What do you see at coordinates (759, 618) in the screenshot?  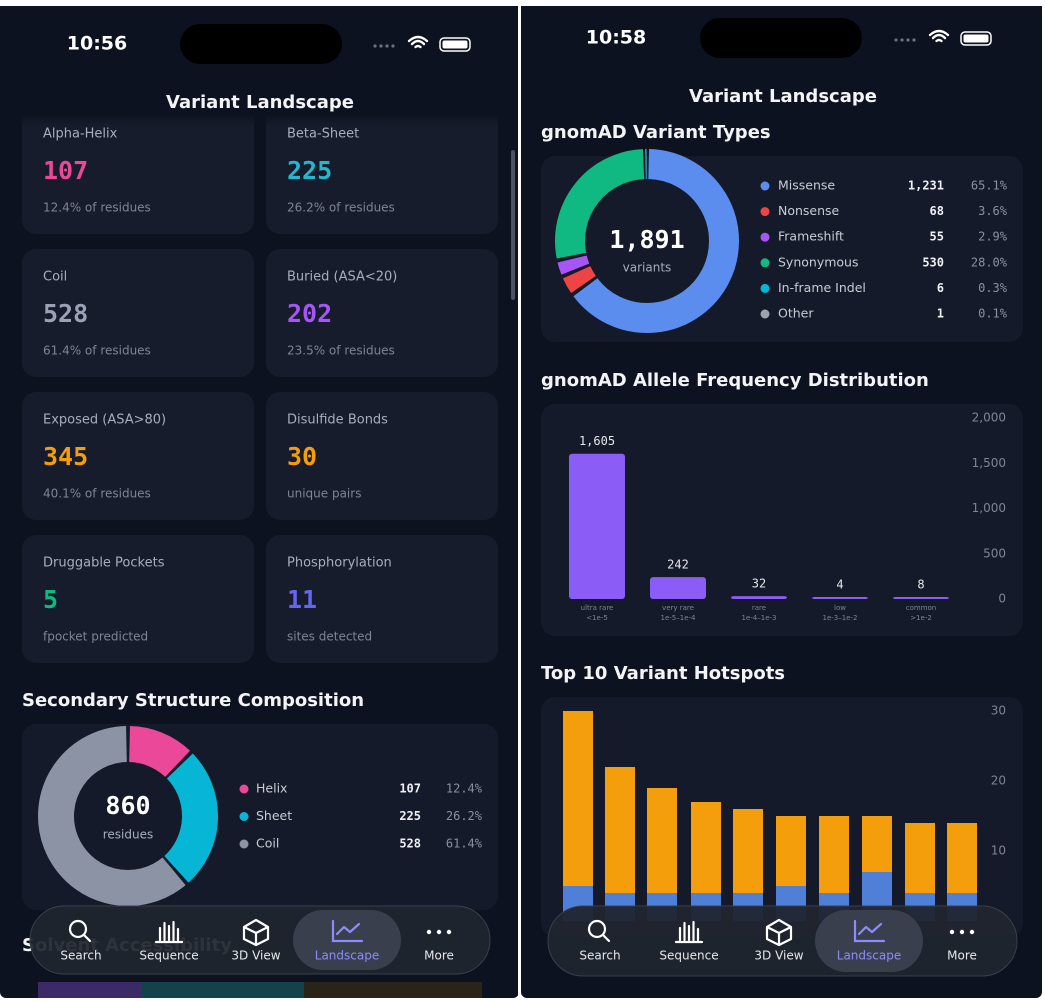 I see `x-tick-range: 1e-4–1e-3` at bounding box center [759, 618].